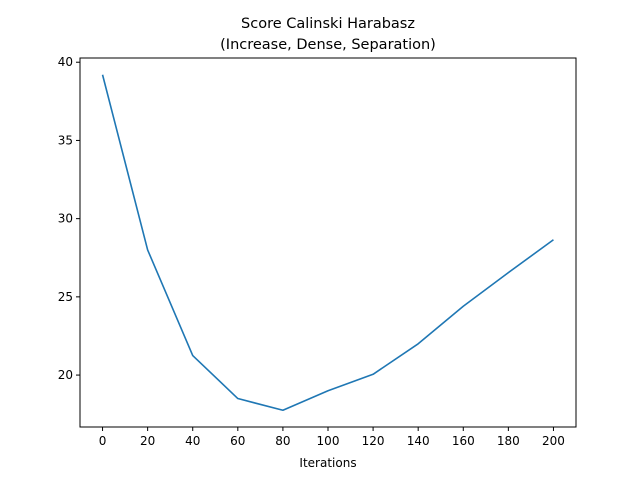 The image size is (640, 480). I want to click on chart-subtitle: (Increase, Dense, Separation), so click(328, 45).